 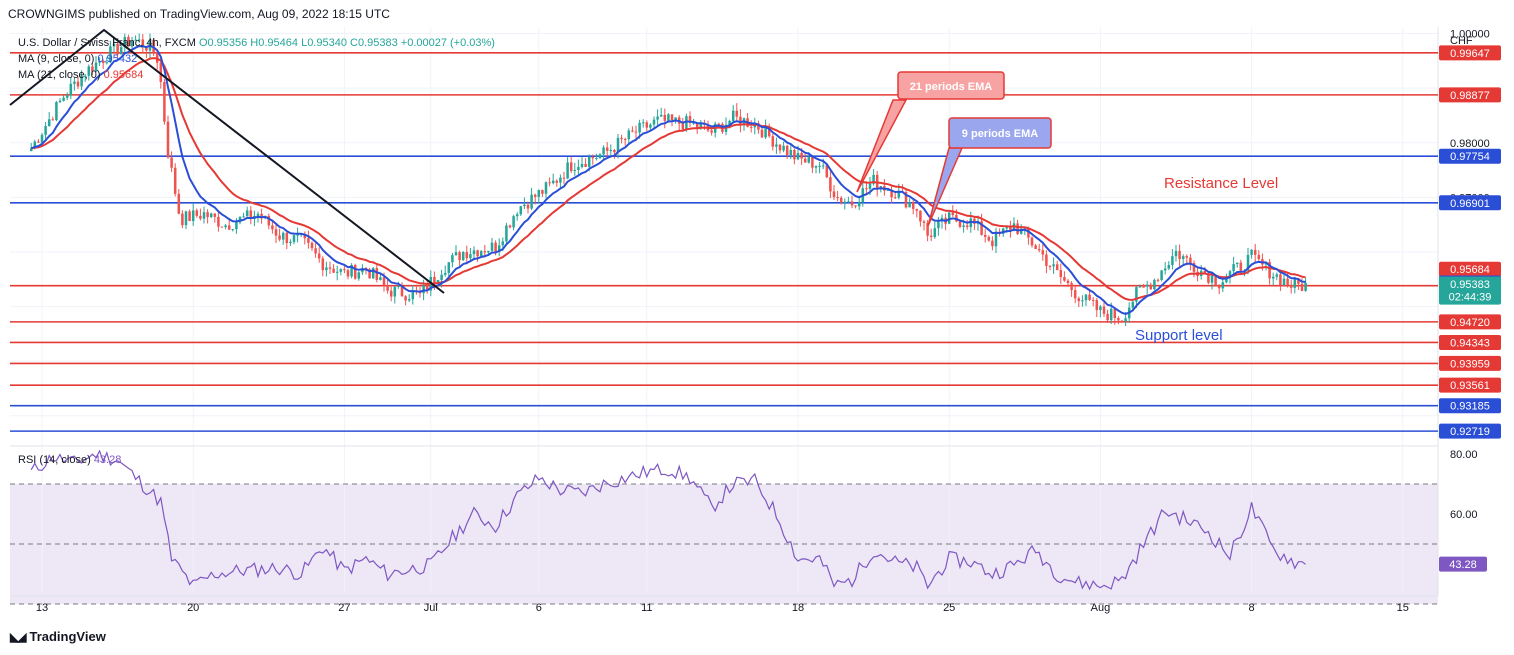 I want to click on ema21-callout-pointer, so click(x=882, y=146).